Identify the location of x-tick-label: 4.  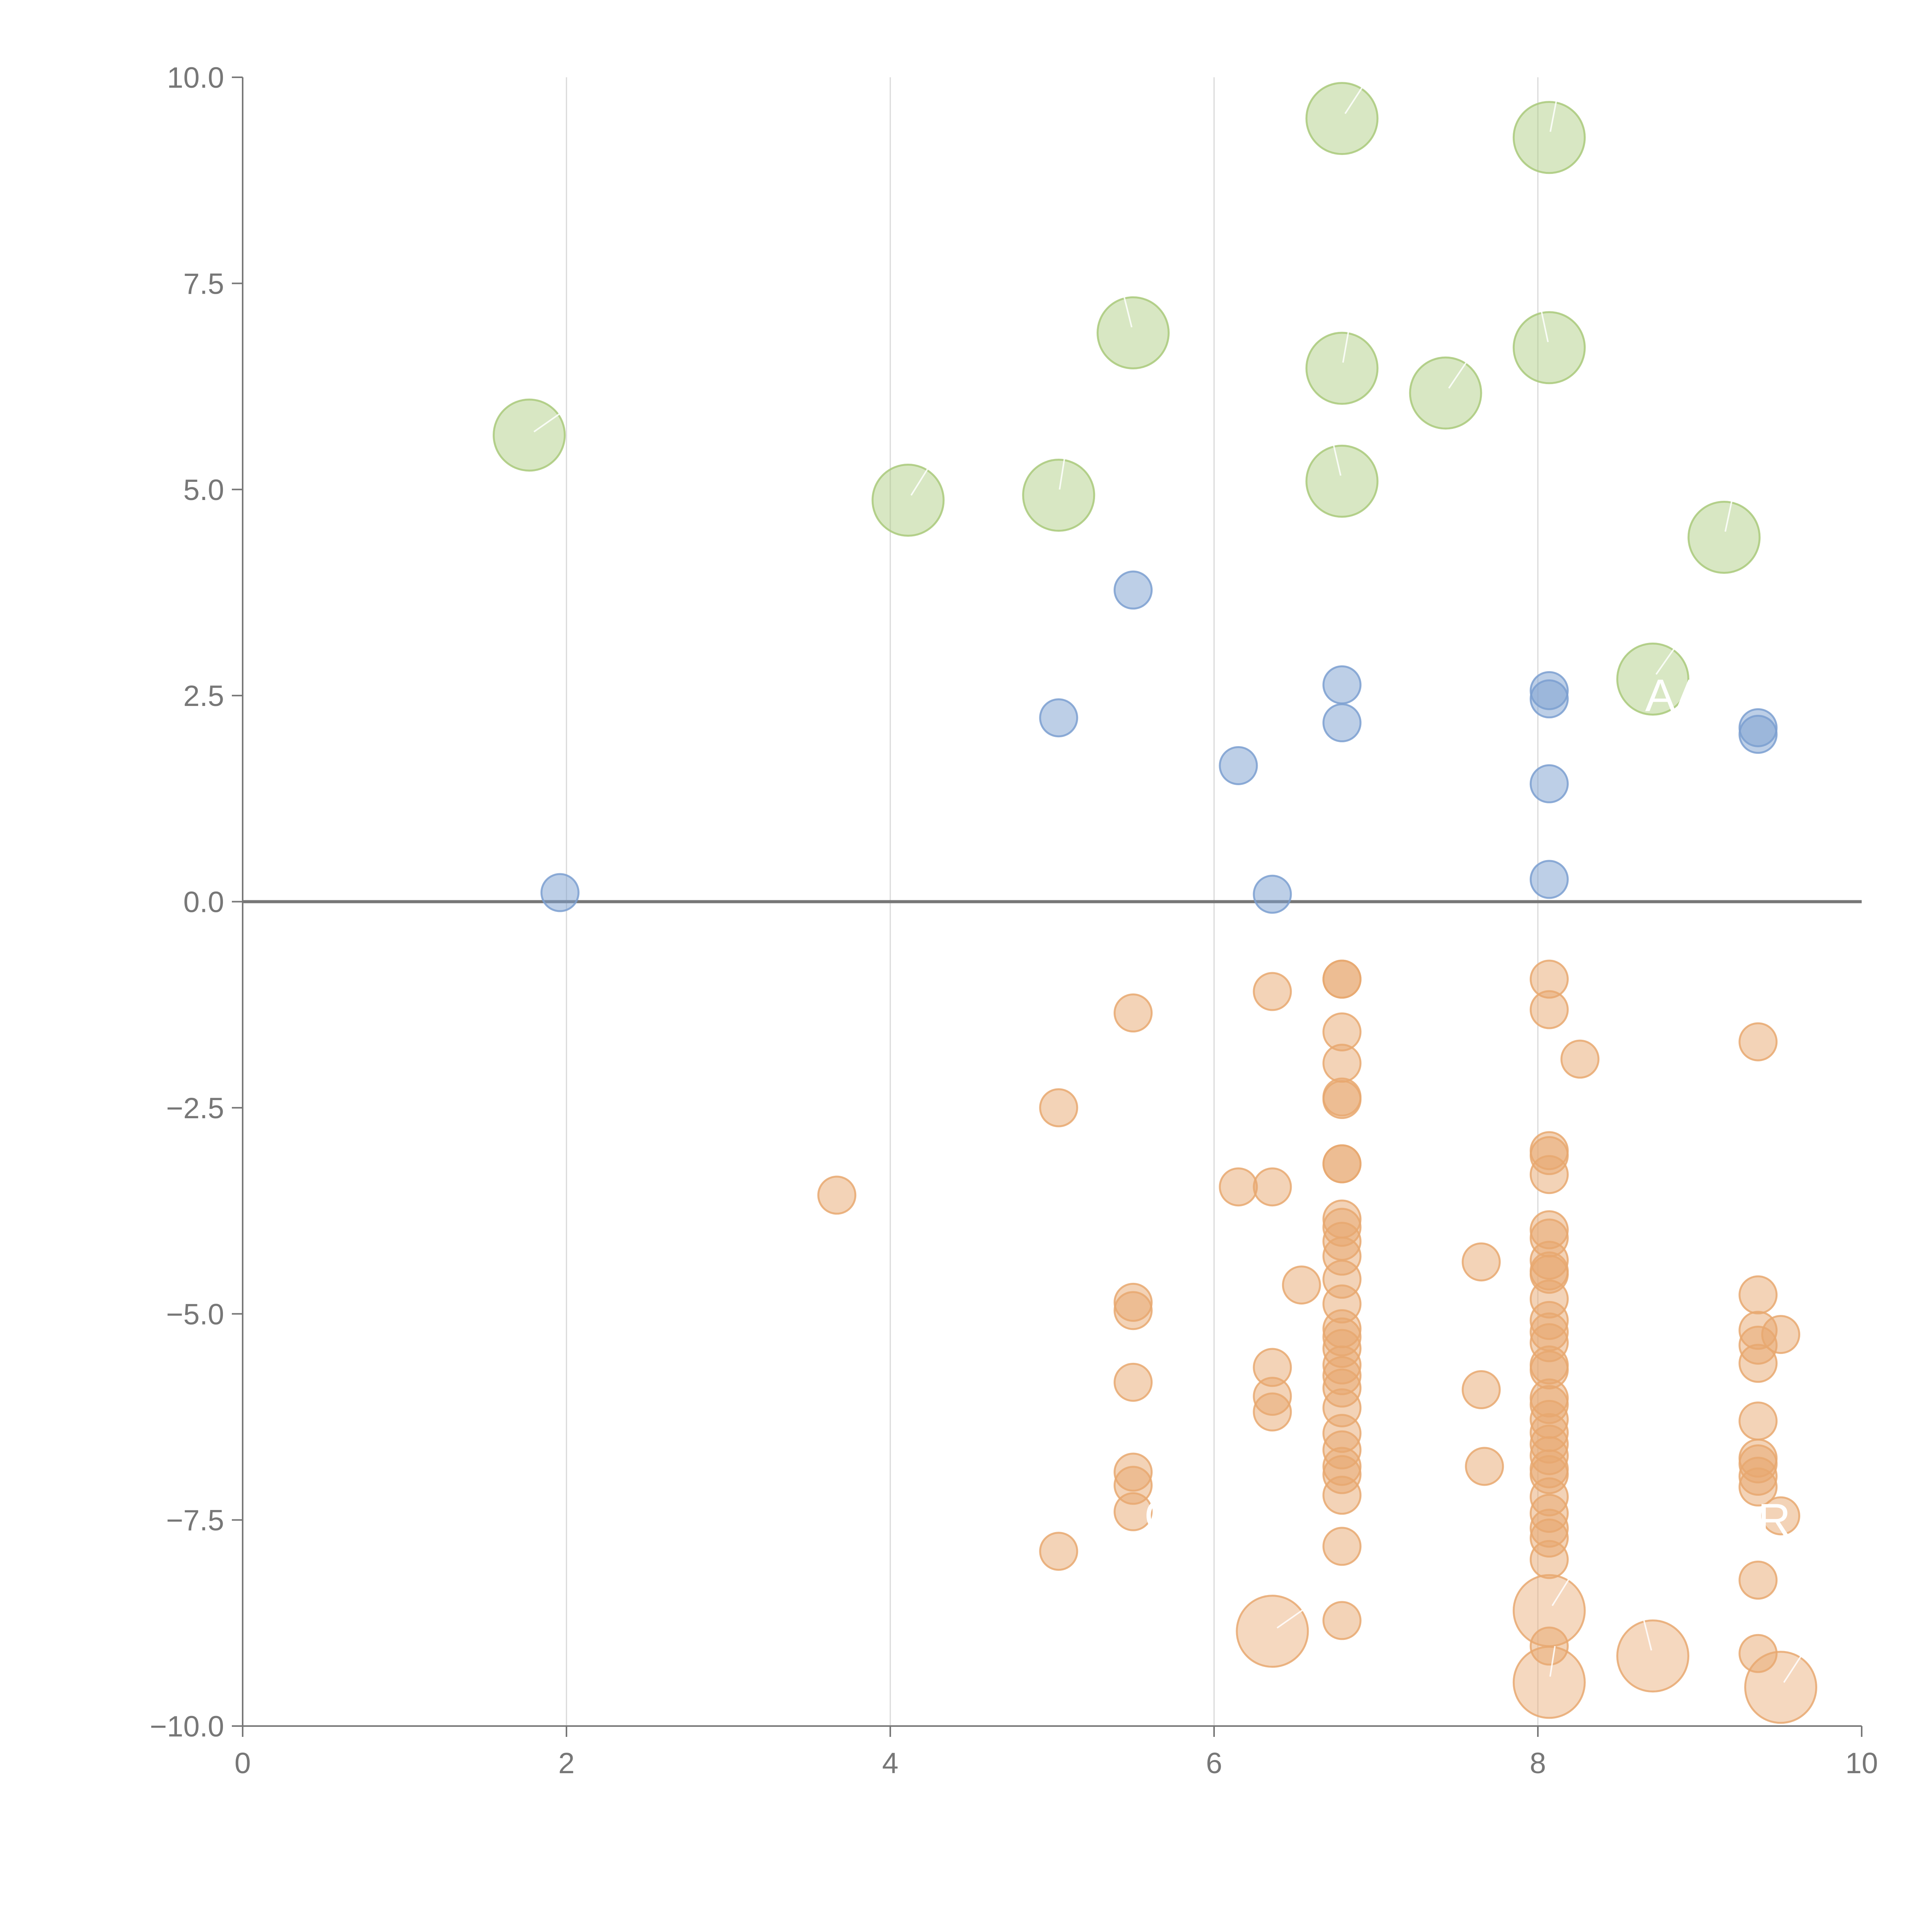
(890, 1764).